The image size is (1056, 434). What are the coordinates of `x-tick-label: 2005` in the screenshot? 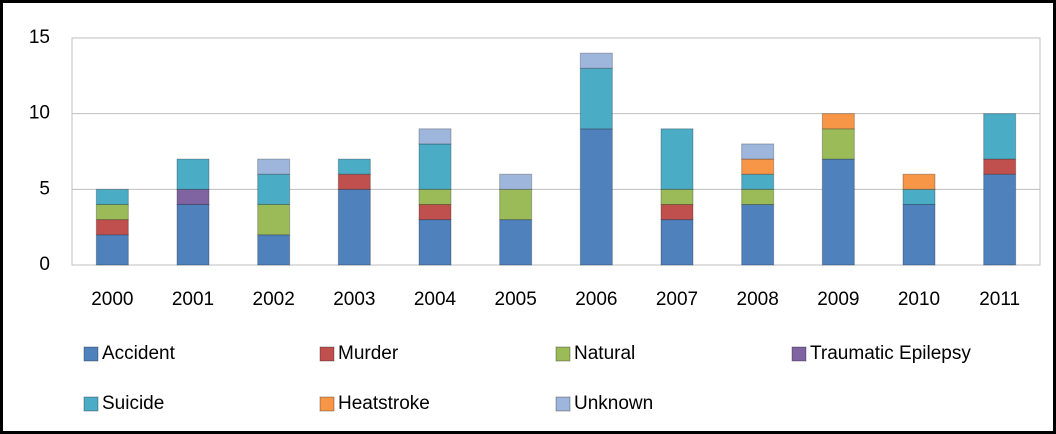 It's located at (516, 299).